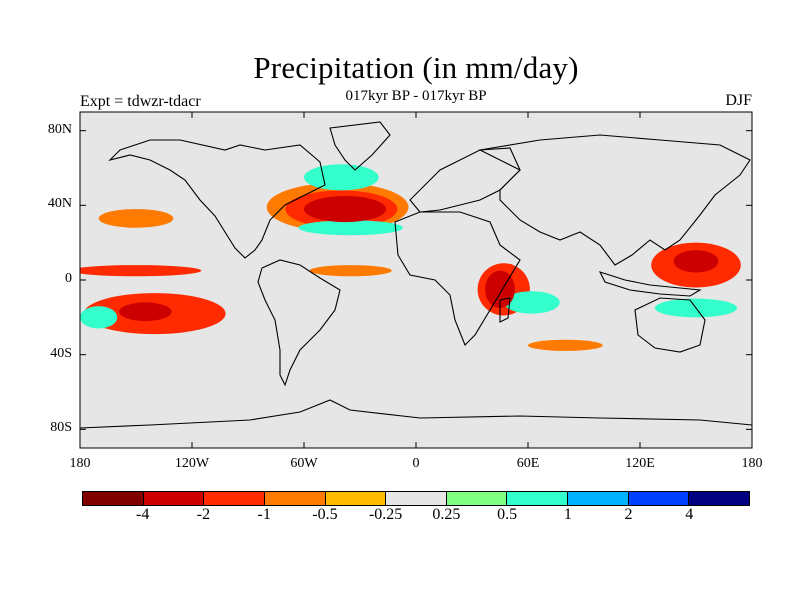  Describe the element at coordinates (416, 414) in the screenshot. I see `coastline-antarctica` at that location.